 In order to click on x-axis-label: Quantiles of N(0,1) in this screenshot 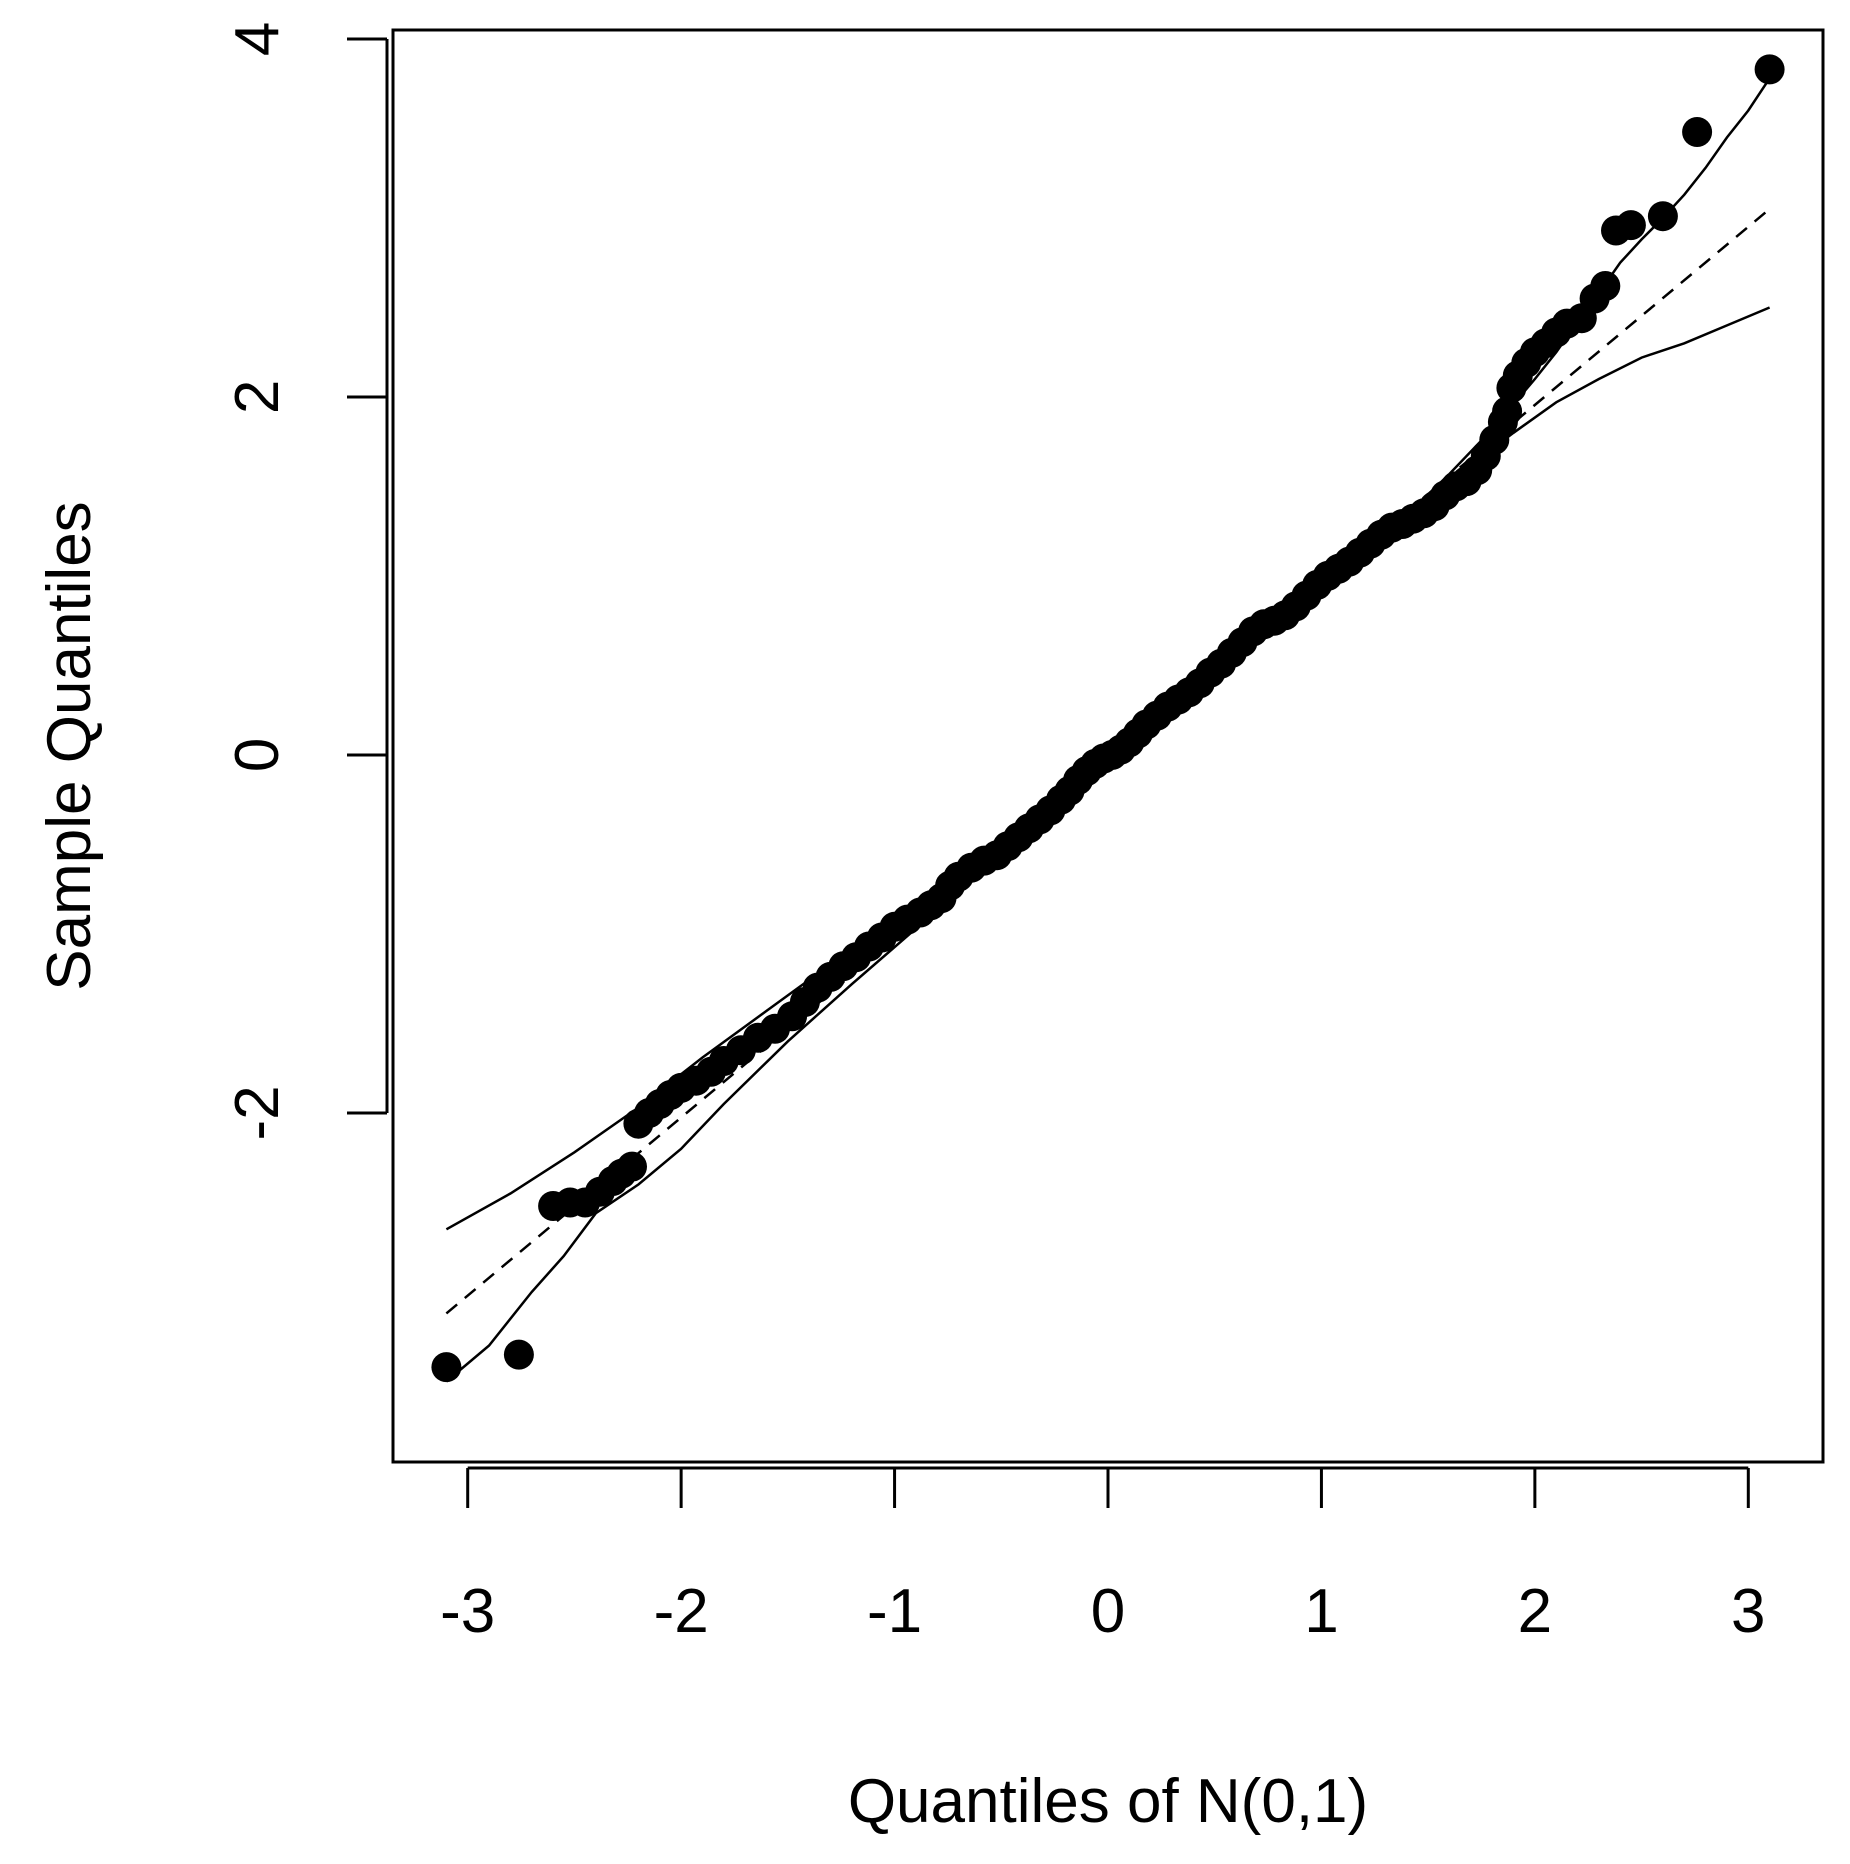, I will do `click(1108, 1801)`.